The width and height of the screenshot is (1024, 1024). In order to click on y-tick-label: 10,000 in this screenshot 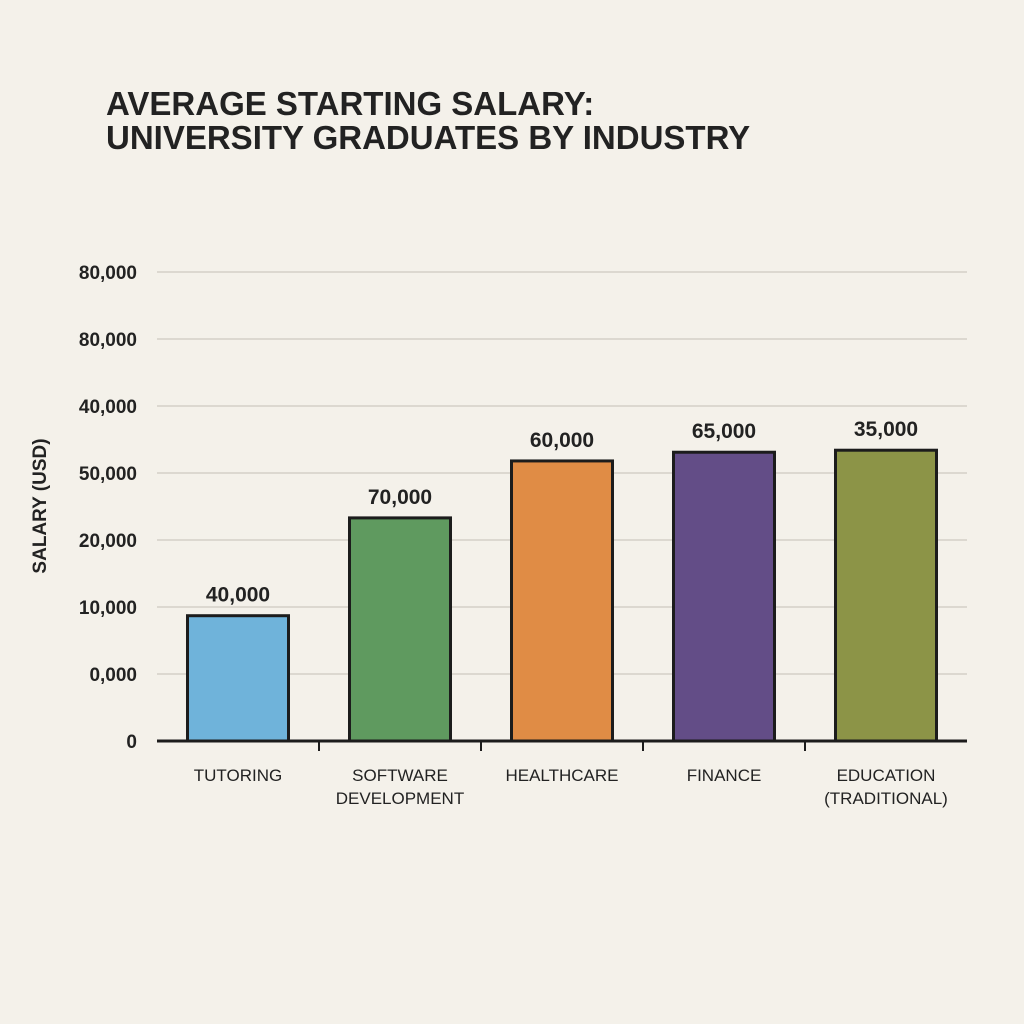, I will do `click(108, 608)`.